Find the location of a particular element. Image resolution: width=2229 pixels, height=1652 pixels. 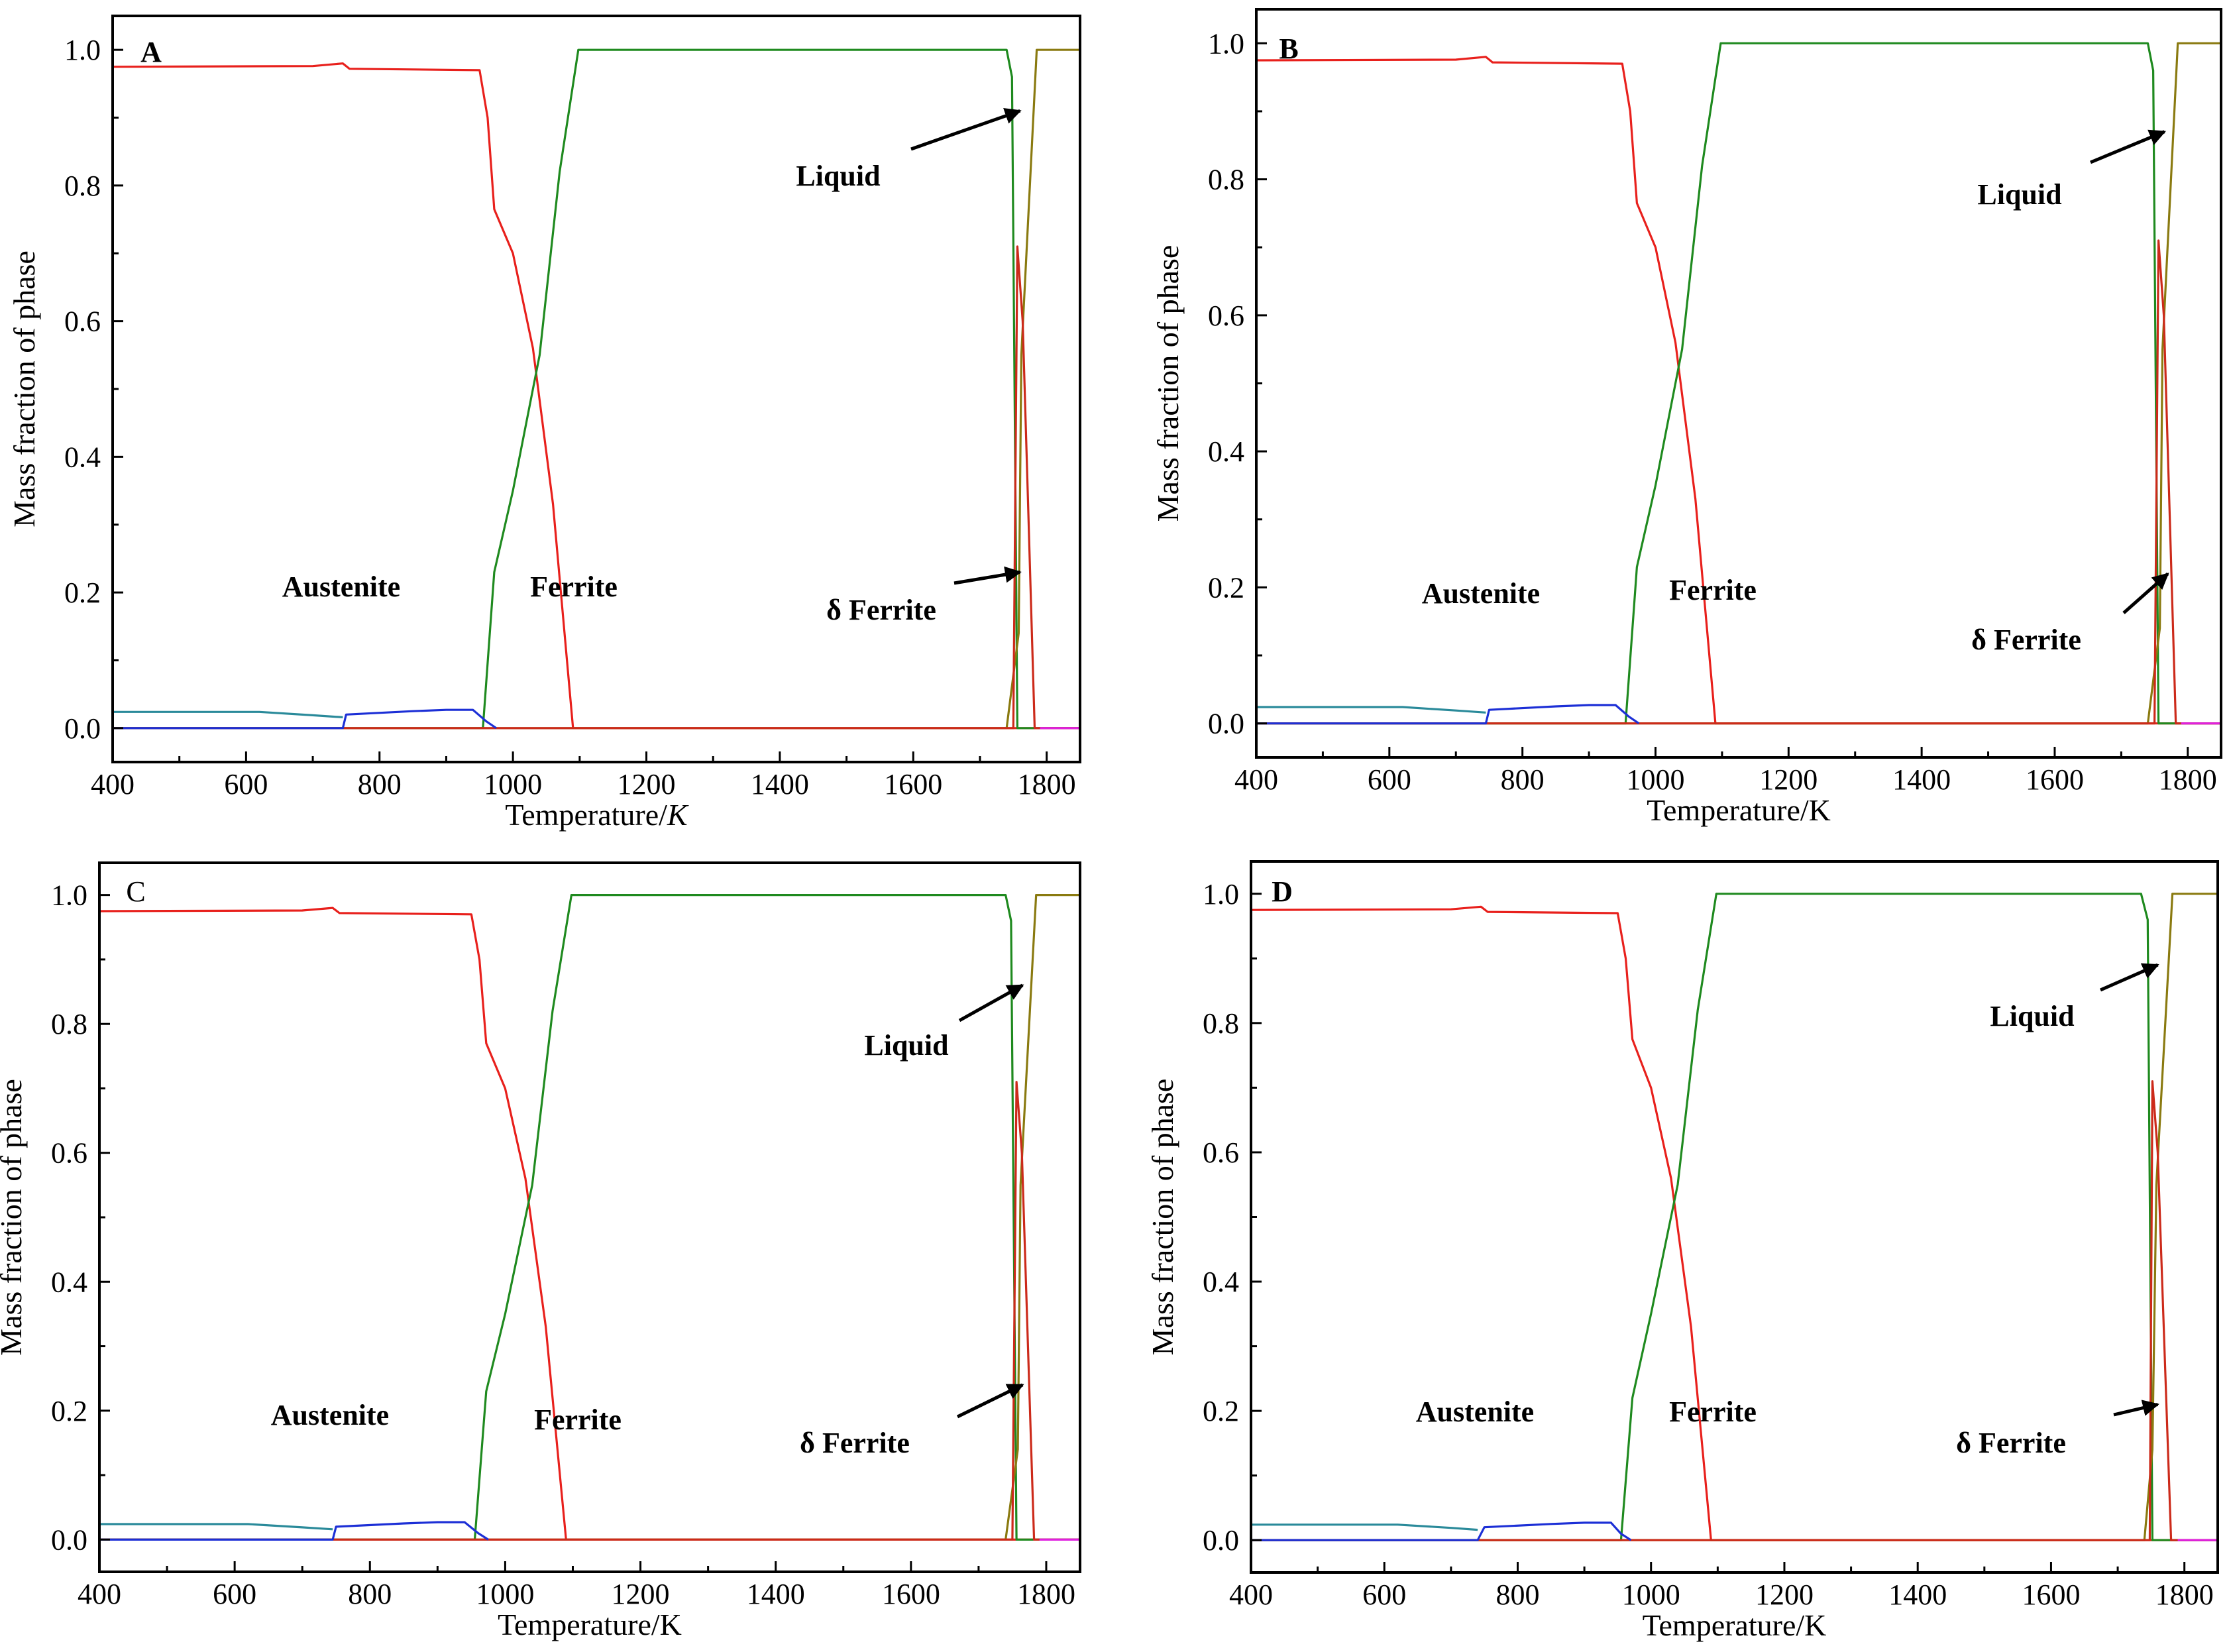

x-axis-title-text: Temperature/ is located at coordinates (586, 815).